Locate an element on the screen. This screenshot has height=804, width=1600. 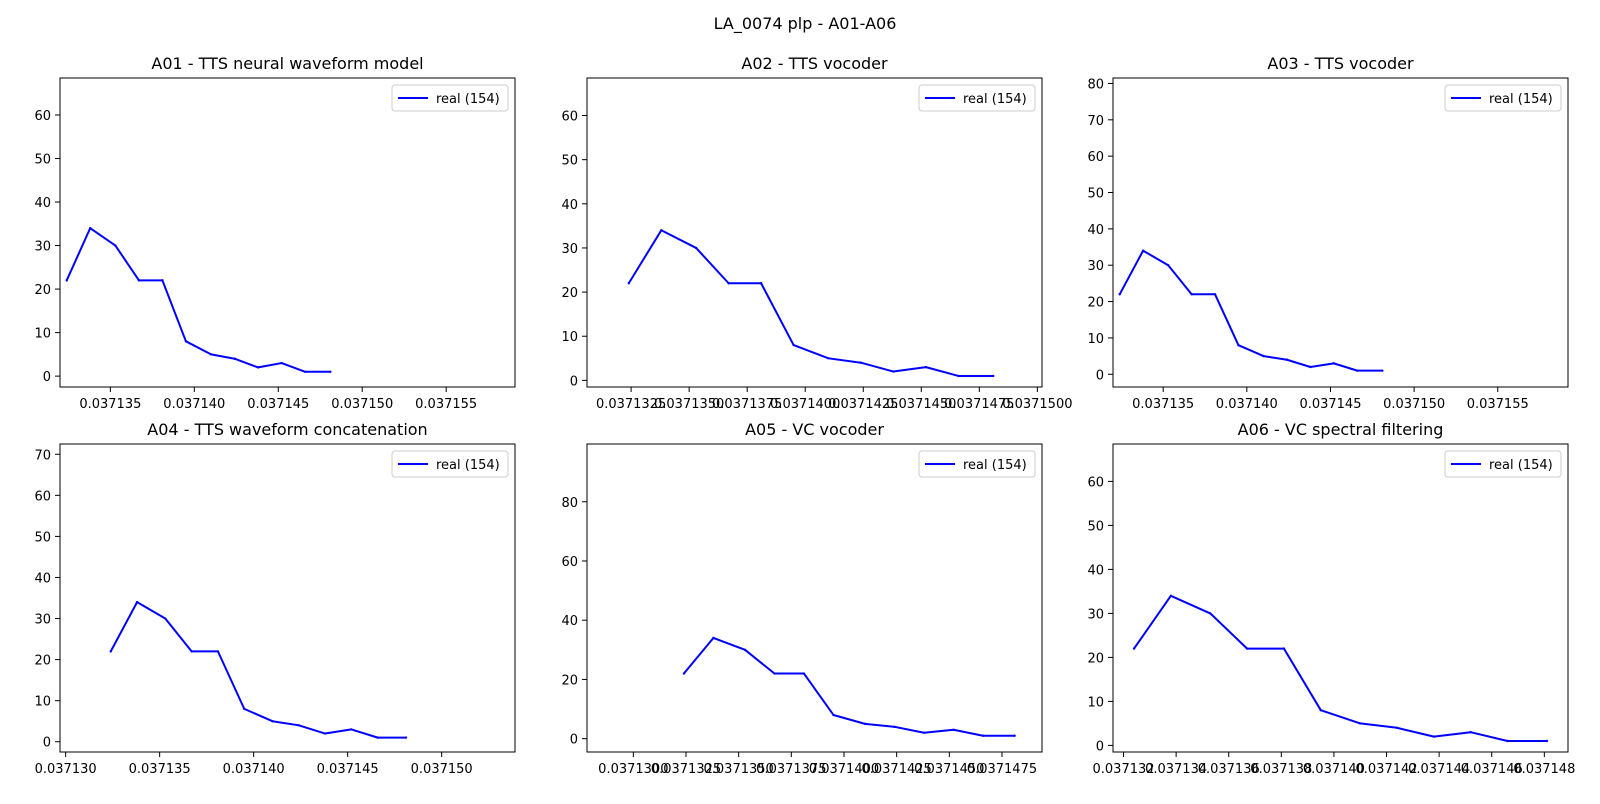
x-tick-label: 0.037138 is located at coordinates (1281, 769).